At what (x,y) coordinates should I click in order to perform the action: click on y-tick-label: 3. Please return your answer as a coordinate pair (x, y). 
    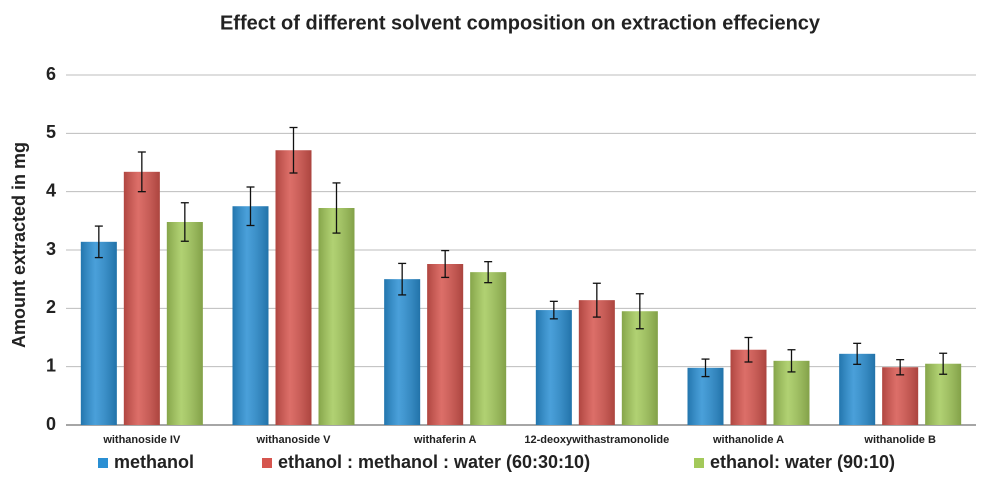
    Looking at the image, I should click on (51, 249).